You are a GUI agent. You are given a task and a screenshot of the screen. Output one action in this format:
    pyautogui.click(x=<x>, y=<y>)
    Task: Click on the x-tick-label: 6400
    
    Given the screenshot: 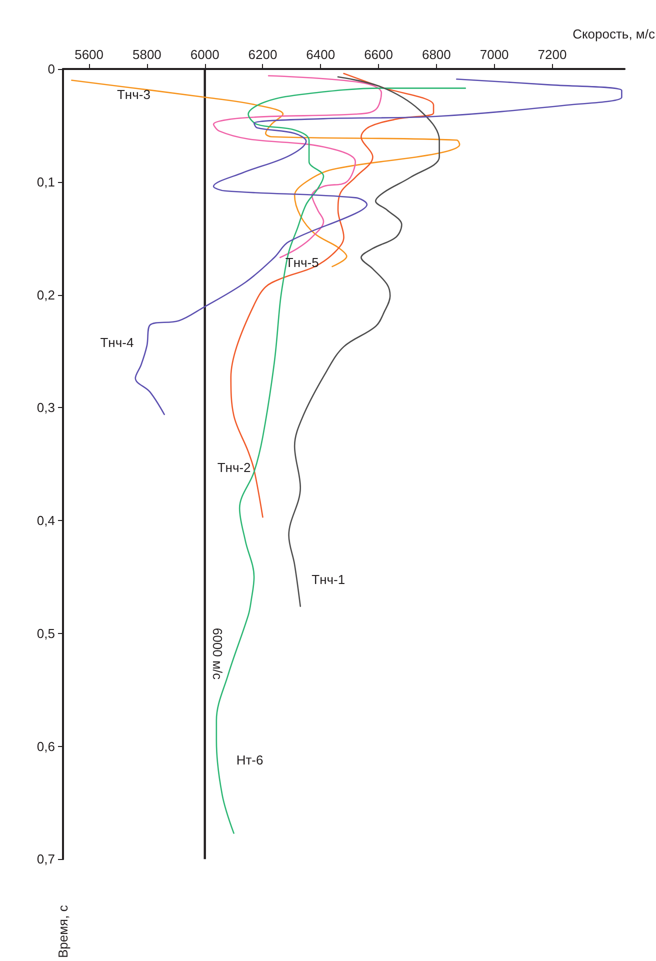 What is the action you would take?
    pyautogui.click(x=321, y=54)
    